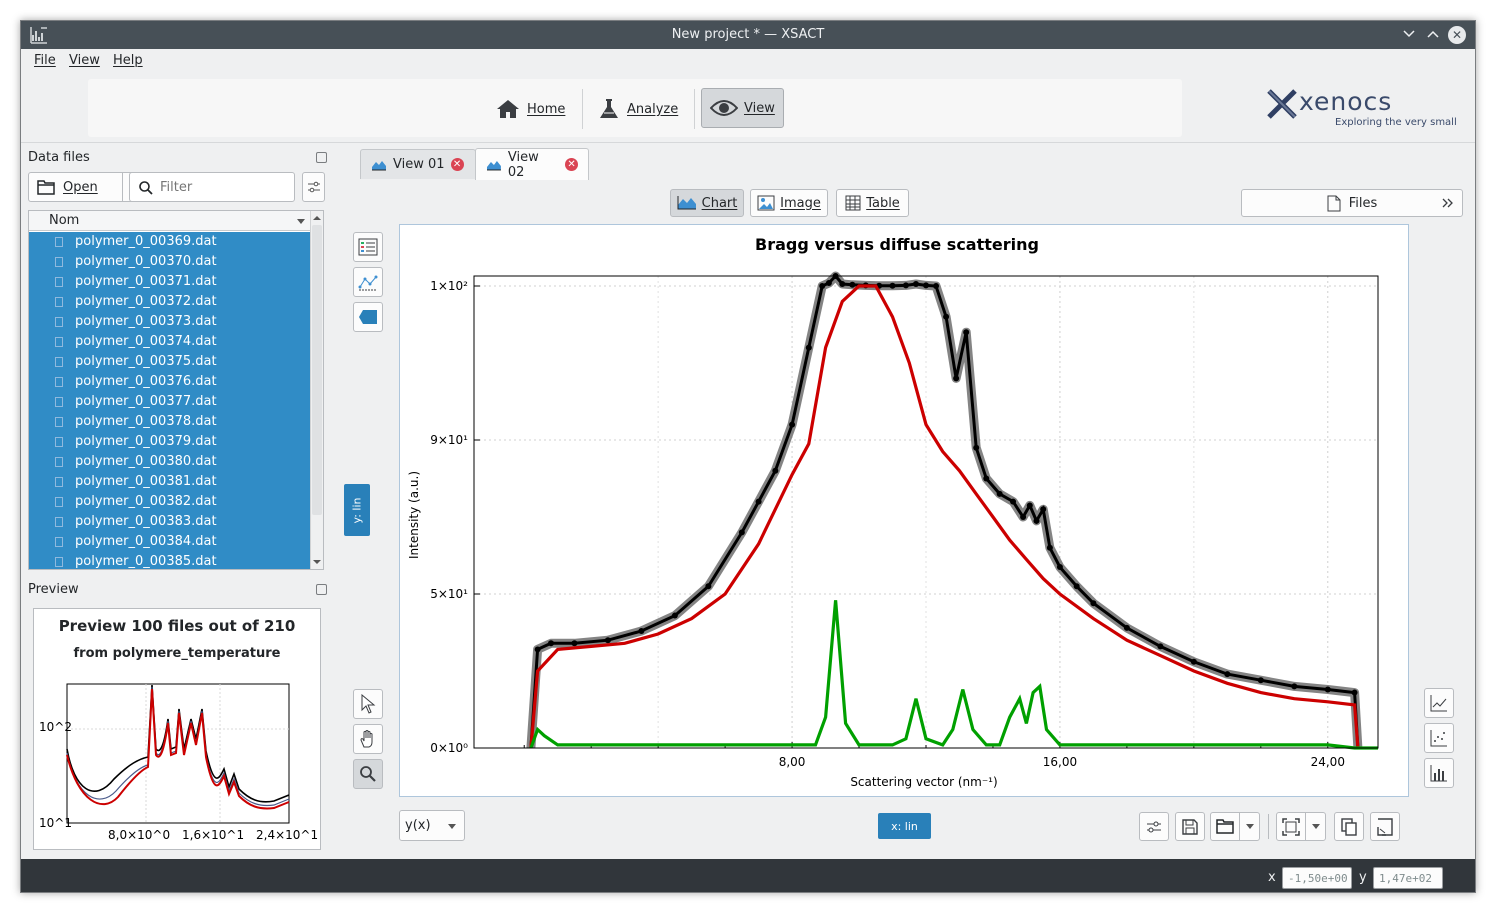 The image size is (1496, 914). I want to click on open-folder-button, so click(1225, 826).